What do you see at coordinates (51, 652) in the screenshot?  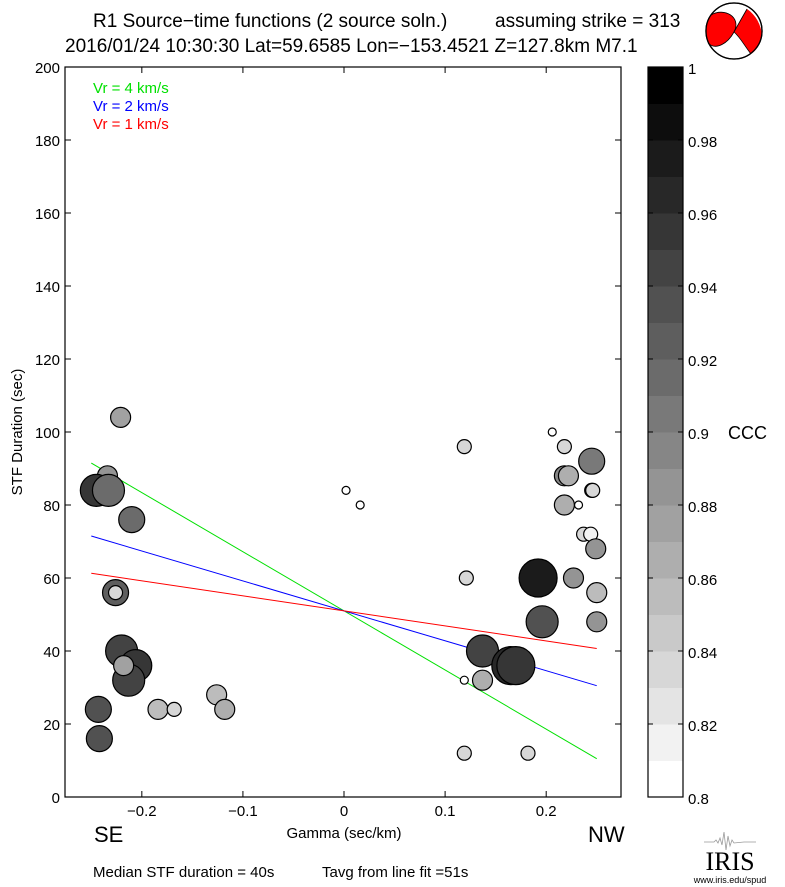 I see `y-tick-label: 40` at bounding box center [51, 652].